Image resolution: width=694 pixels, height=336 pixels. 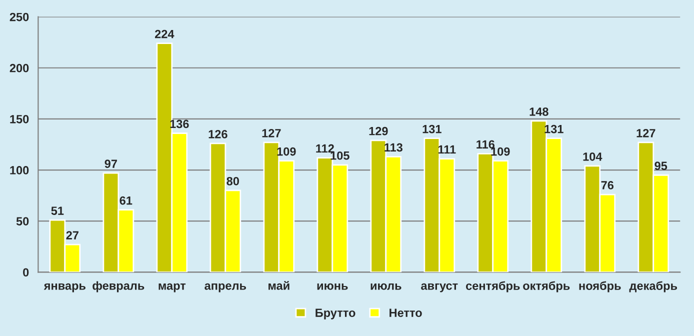 I want to click on y-tick-label: 100, so click(x=19, y=170).